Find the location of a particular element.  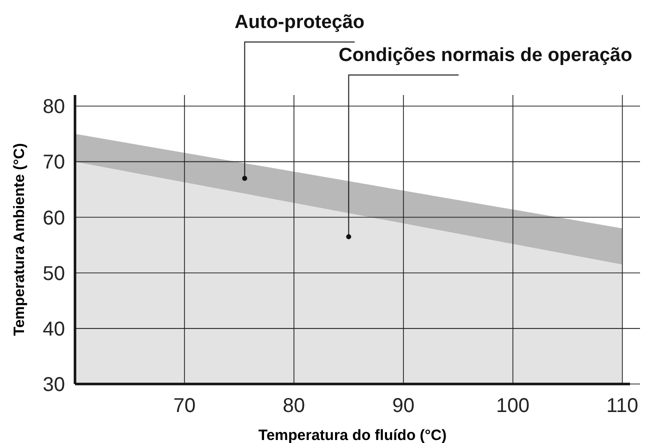

y-tick-label: 80 is located at coordinates (53, 107).